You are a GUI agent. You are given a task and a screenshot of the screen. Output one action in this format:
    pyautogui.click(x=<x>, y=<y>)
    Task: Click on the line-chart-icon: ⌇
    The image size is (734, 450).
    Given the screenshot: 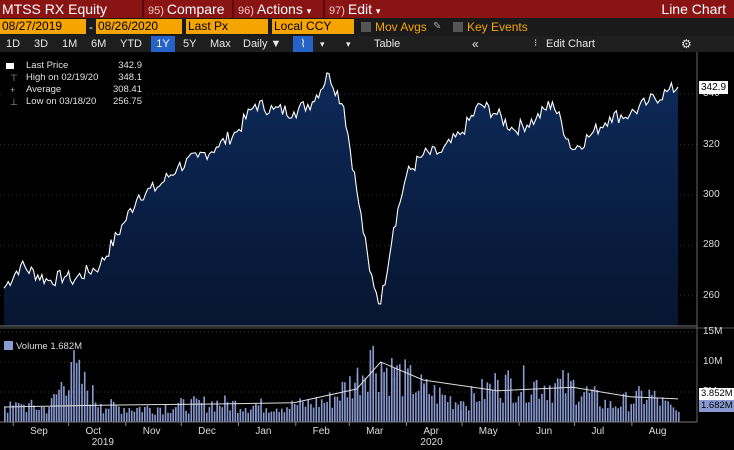 What is the action you would take?
    pyautogui.click(x=303, y=44)
    